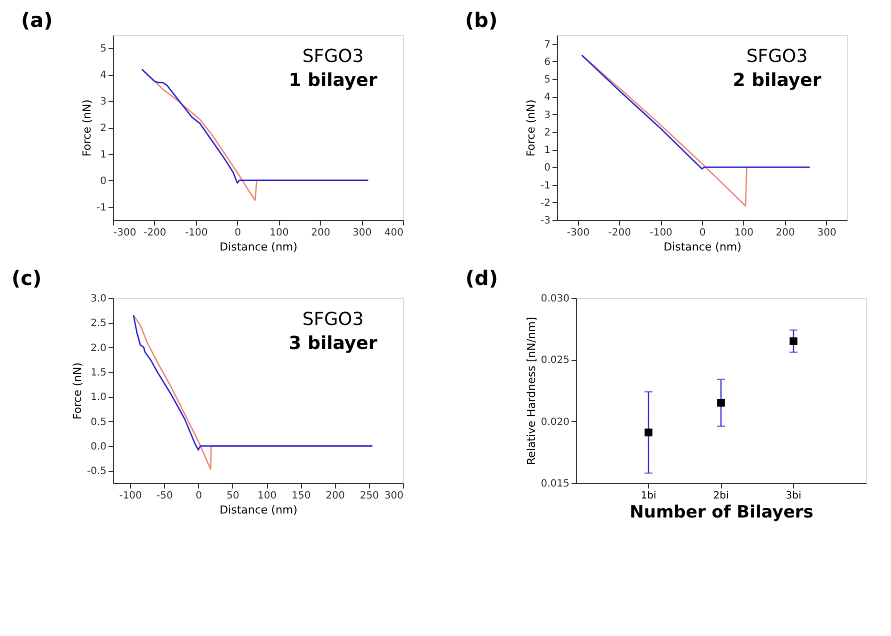 Image resolution: width=891 pixels, height=636 pixels. Describe the element at coordinates (98, 324) in the screenshot. I see `y-tick-label: 2.5` at that location.